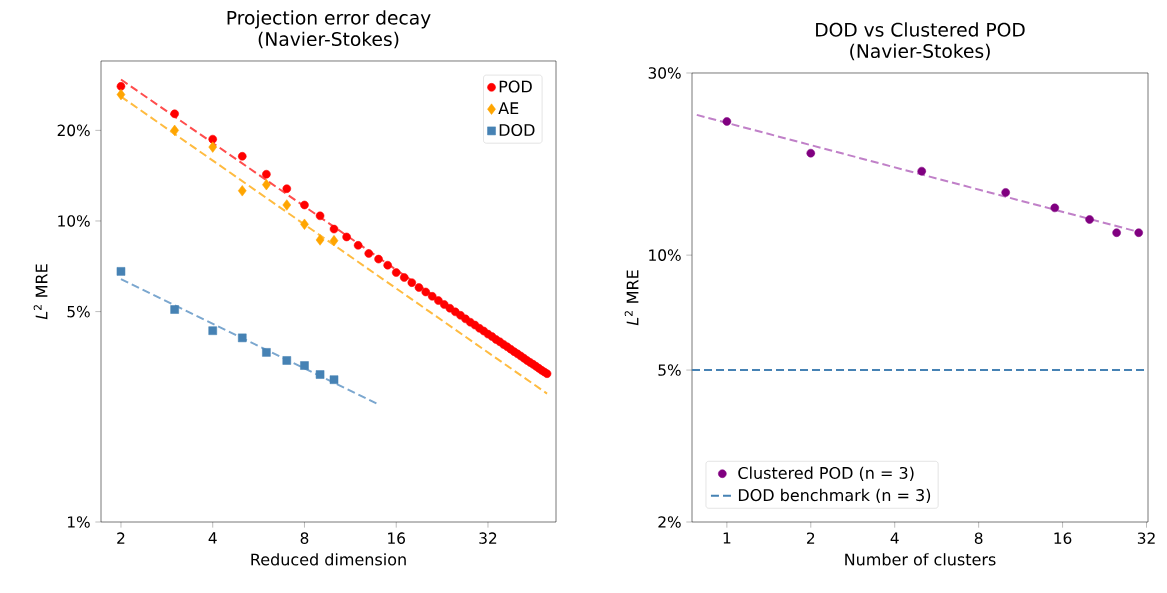 This screenshot has height=593, width=1167. Describe the element at coordinates (517, 130) in the screenshot. I see `legend-label: DOD` at that location.